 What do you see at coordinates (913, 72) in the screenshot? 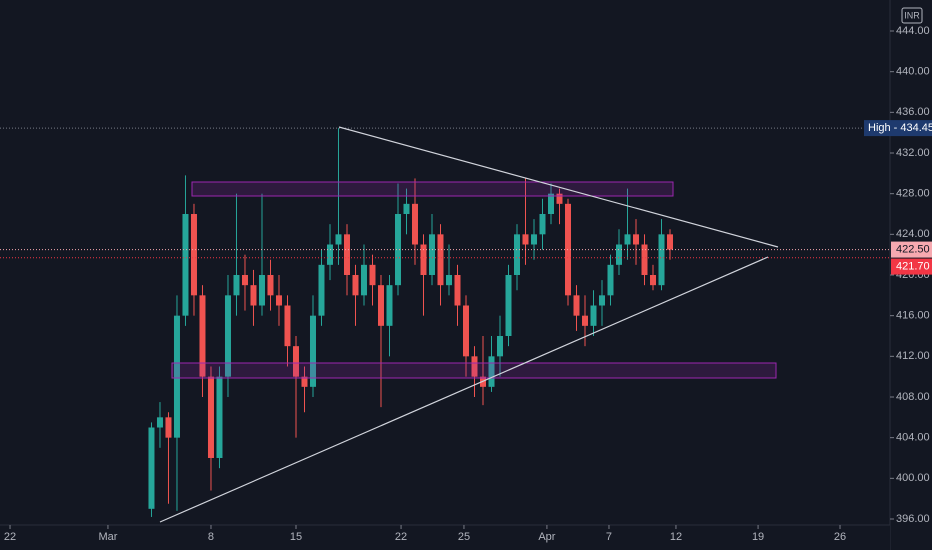
I see `y-tick-label: 440.00` at bounding box center [913, 72].